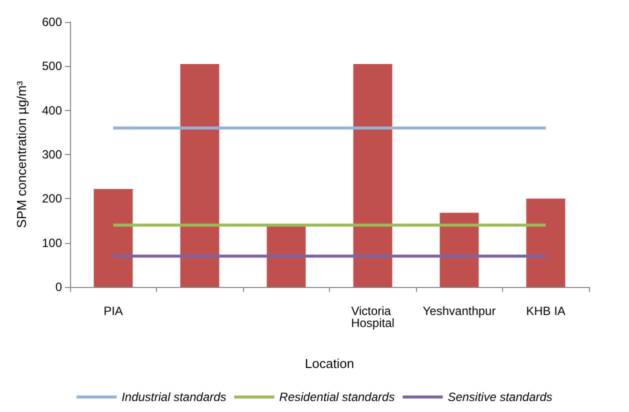 The width and height of the screenshot is (629, 412). Describe the element at coordinates (546, 311) in the screenshot. I see `x-tick-label: KHB IA` at that location.